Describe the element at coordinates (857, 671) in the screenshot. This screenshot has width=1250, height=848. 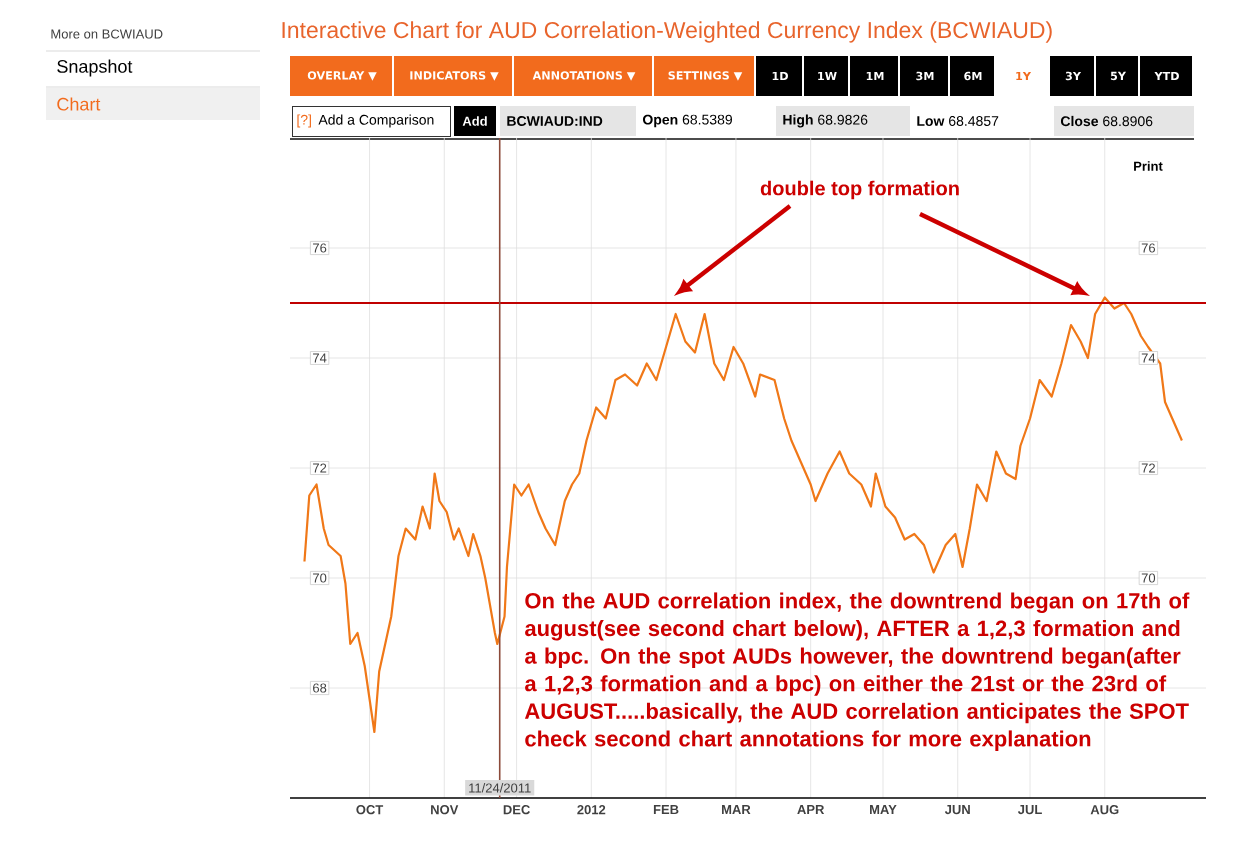
I see `annotation: On the AUD correlation index, the downtrend began on 17th of august(see second chart below), AFTER a 1,2,3 formation and a bpc. On the spot AUDs however, the downtrend began(after a 1,2,3 formation and a bpc) on either the 21st or the 23rd of AUGUST.....basically, the AUD correlation anticipates the SPOT check second chart annotations for more explanation` at that location.